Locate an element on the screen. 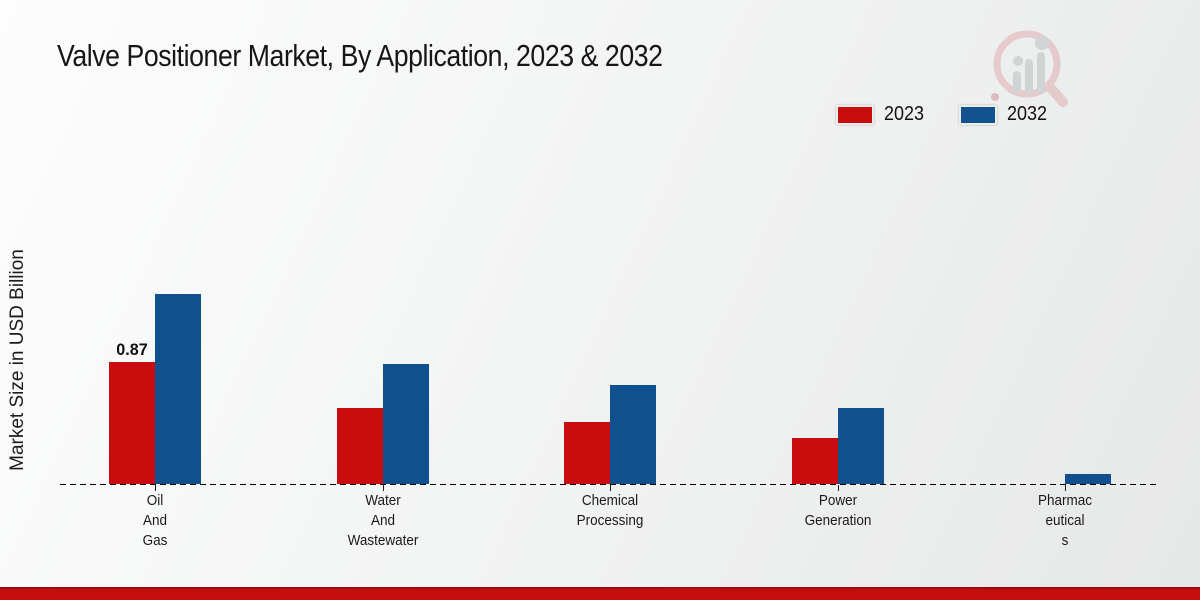 The height and width of the screenshot is (600, 1200). x-axis-tick-chemical-processing is located at coordinates (610, 488).